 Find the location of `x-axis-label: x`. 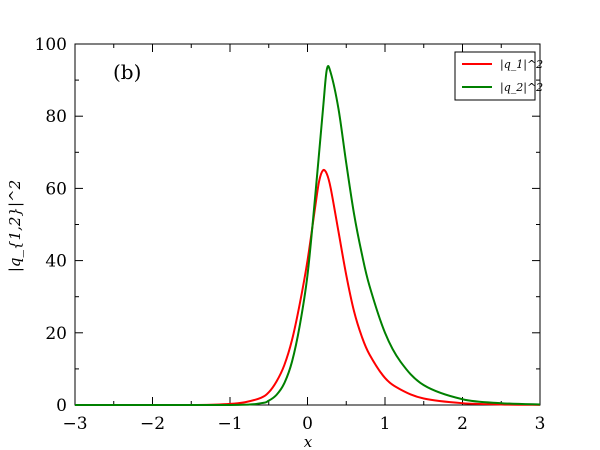

x-axis-label: x is located at coordinates (308, 441).